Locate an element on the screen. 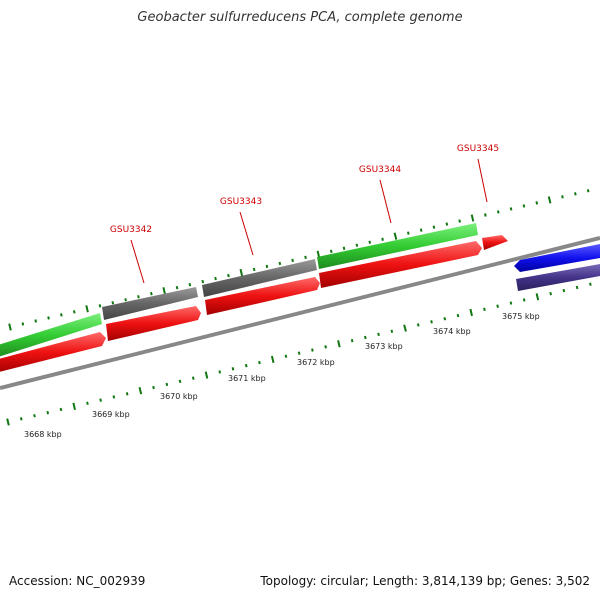 This screenshot has width=600, height=600. kbp-label-3669: 3669 kbp is located at coordinates (111, 414).